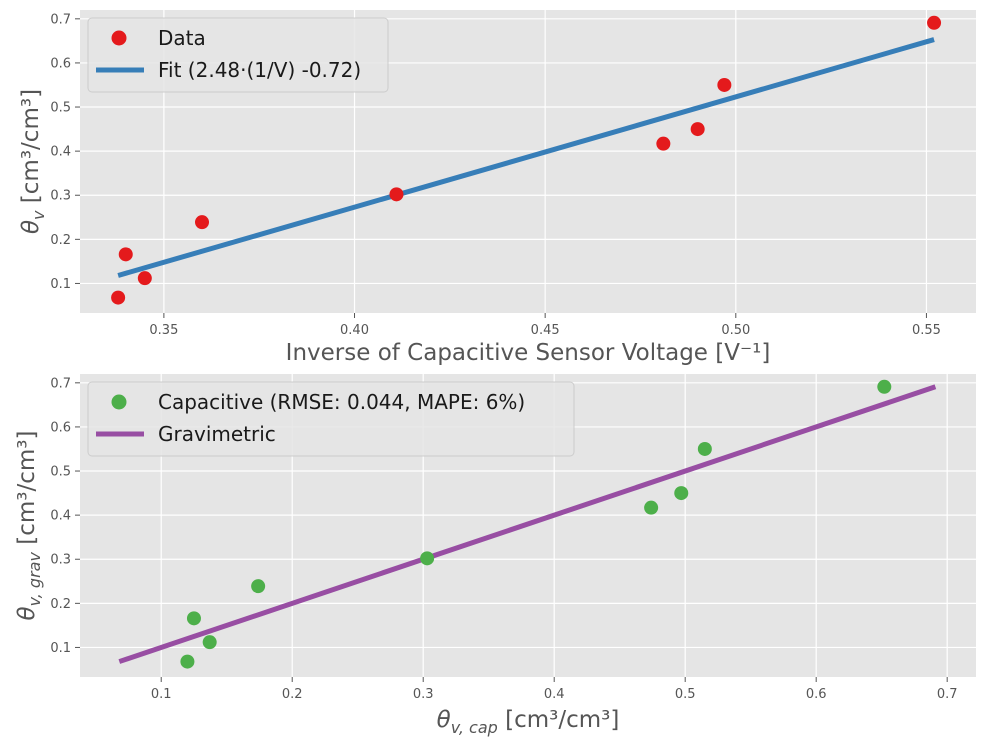  What do you see at coordinates (217, 434) in the screenshot?
I see `legend-label: Gravimetric` at bounding box center [217, 434].